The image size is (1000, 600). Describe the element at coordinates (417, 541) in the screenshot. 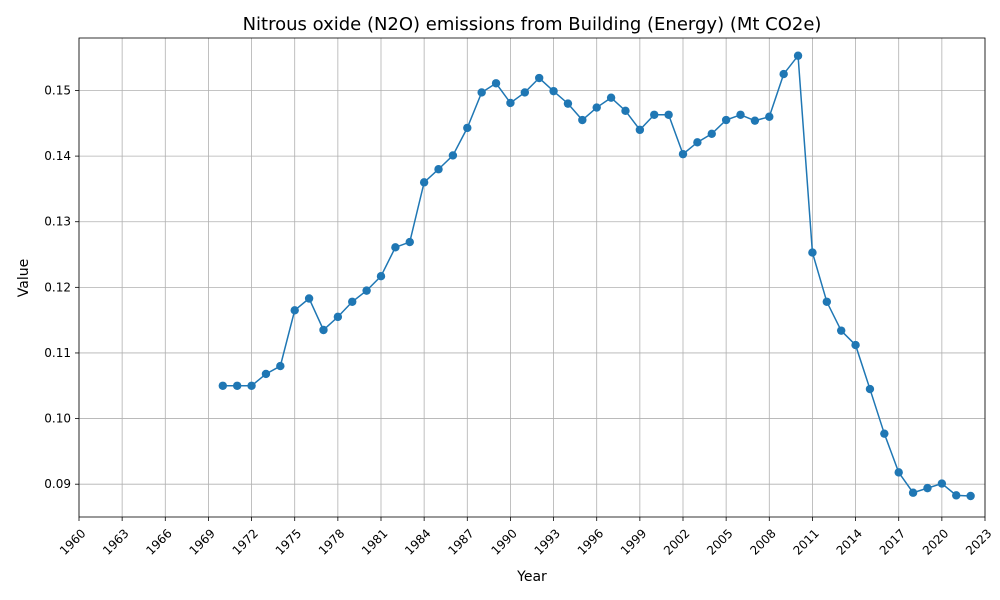

I see `x-tick-label: 1984` at that location.